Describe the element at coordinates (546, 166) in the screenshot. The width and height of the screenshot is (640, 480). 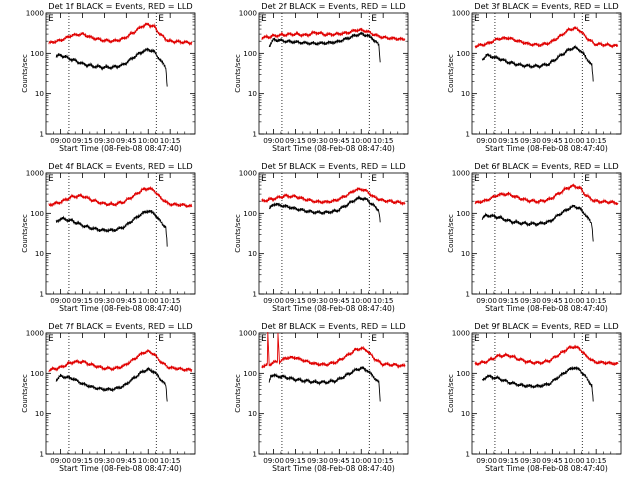
I see `chart-title: Det 6f BLACK = Events, RED = LLD` at that location.